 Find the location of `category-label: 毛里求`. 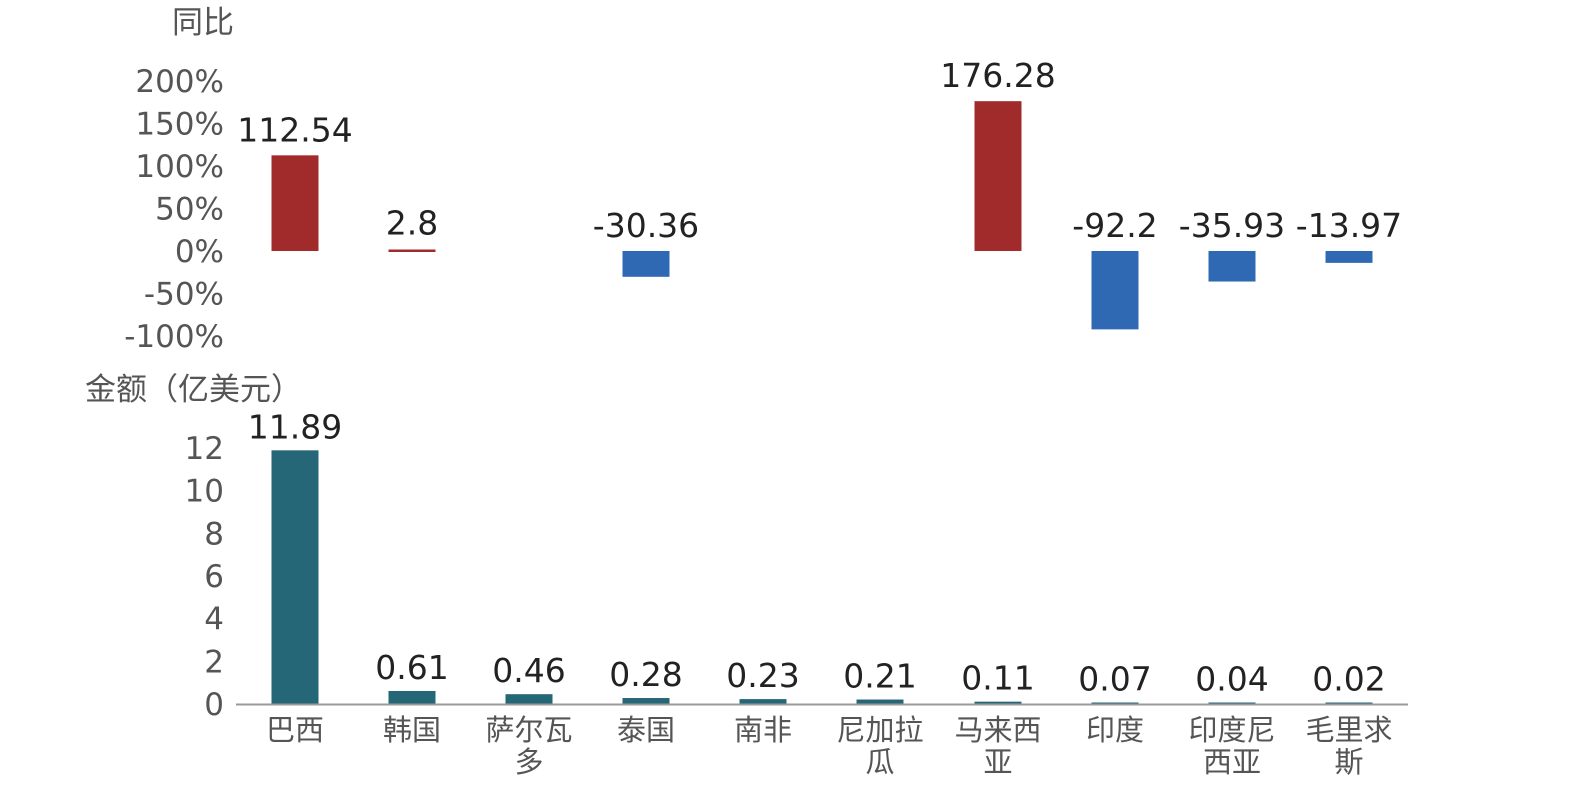

category-label: 毛里求 is located at coordinates (1348, 730).